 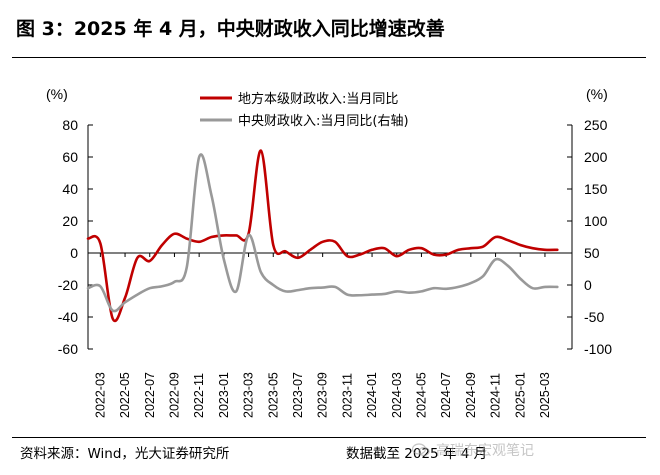 What do you see at coordinates (68, 349) in the screenshot?
I see `left-tick-label: -60` at bounding box center [68, 349].